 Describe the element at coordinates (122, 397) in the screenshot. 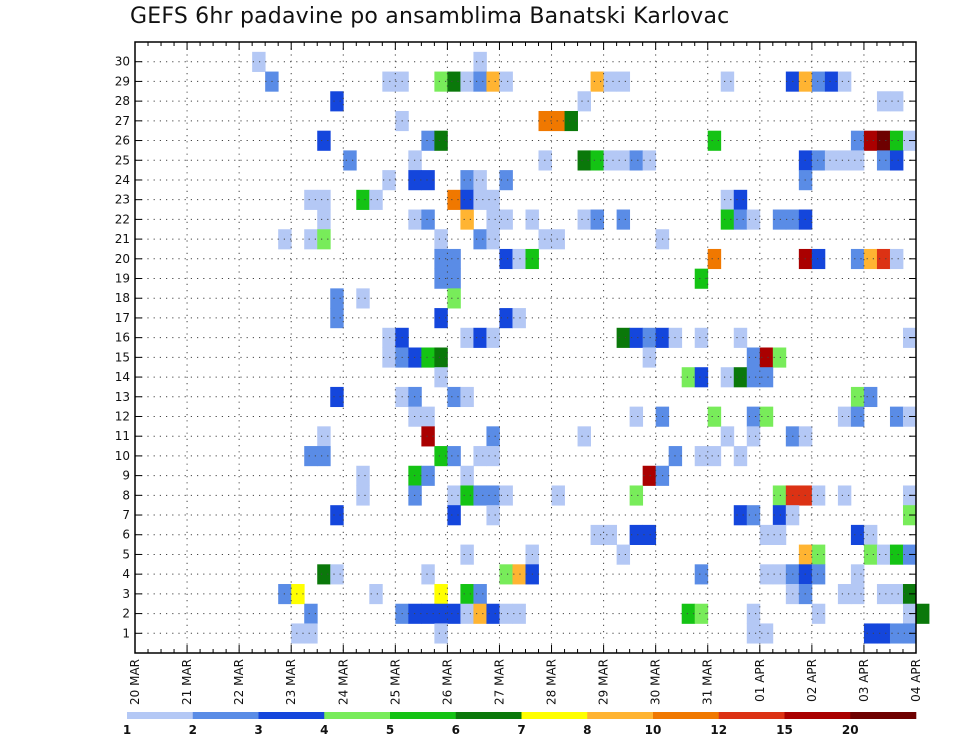

I see `y-tick-label: 13` at that location.